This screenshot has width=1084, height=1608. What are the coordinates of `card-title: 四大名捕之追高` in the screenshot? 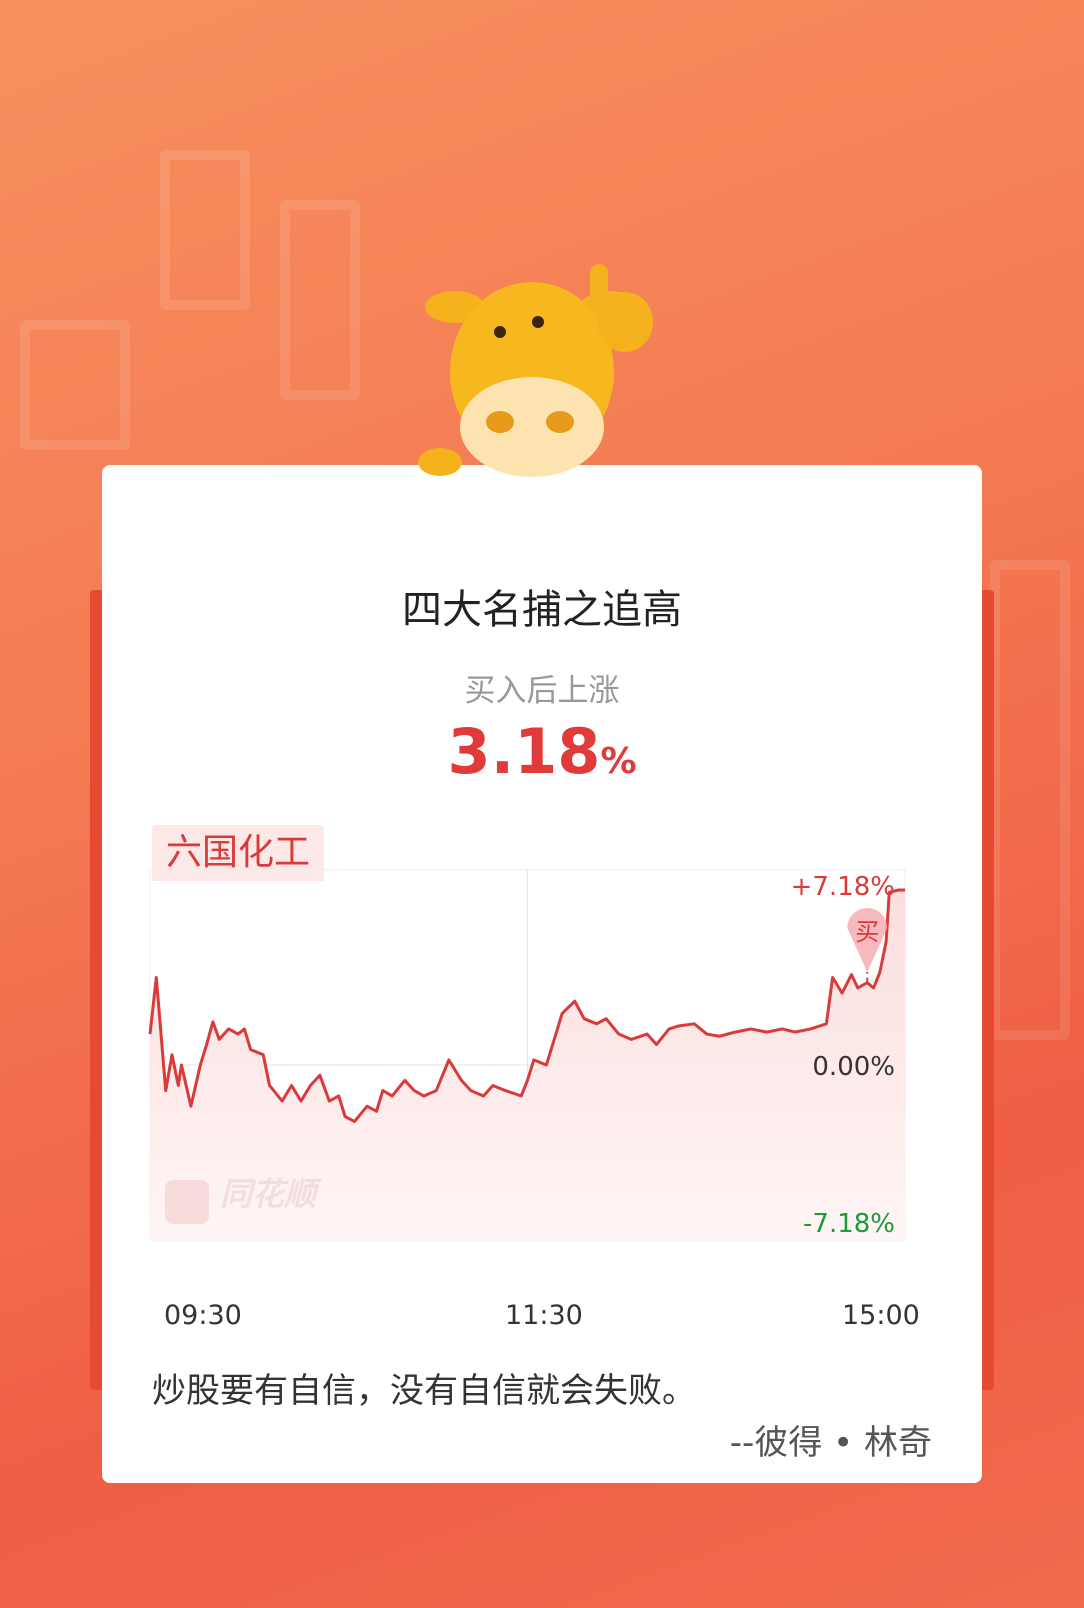 It's located at (542, 610).